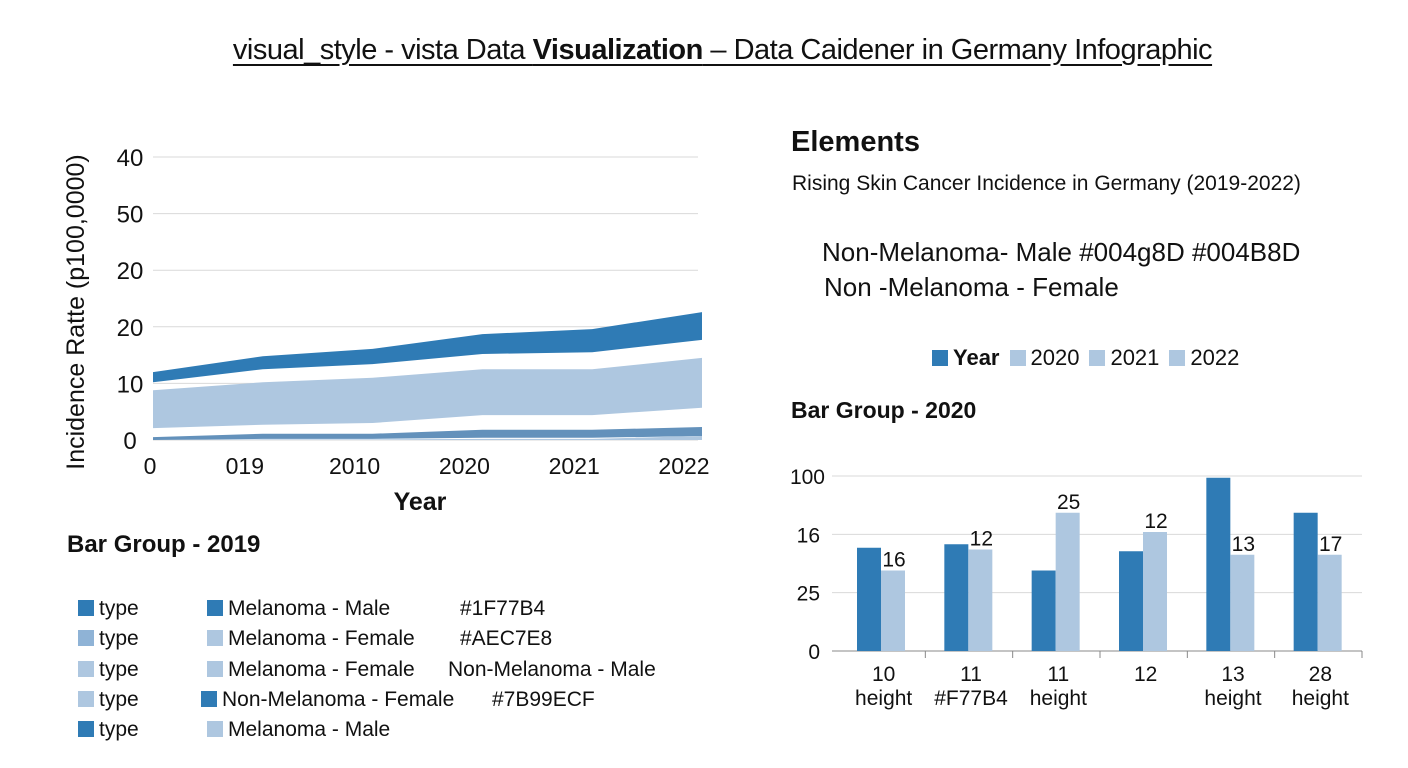  I want to click on legend-extra-label: #AEC7E8, so click(506, 639).